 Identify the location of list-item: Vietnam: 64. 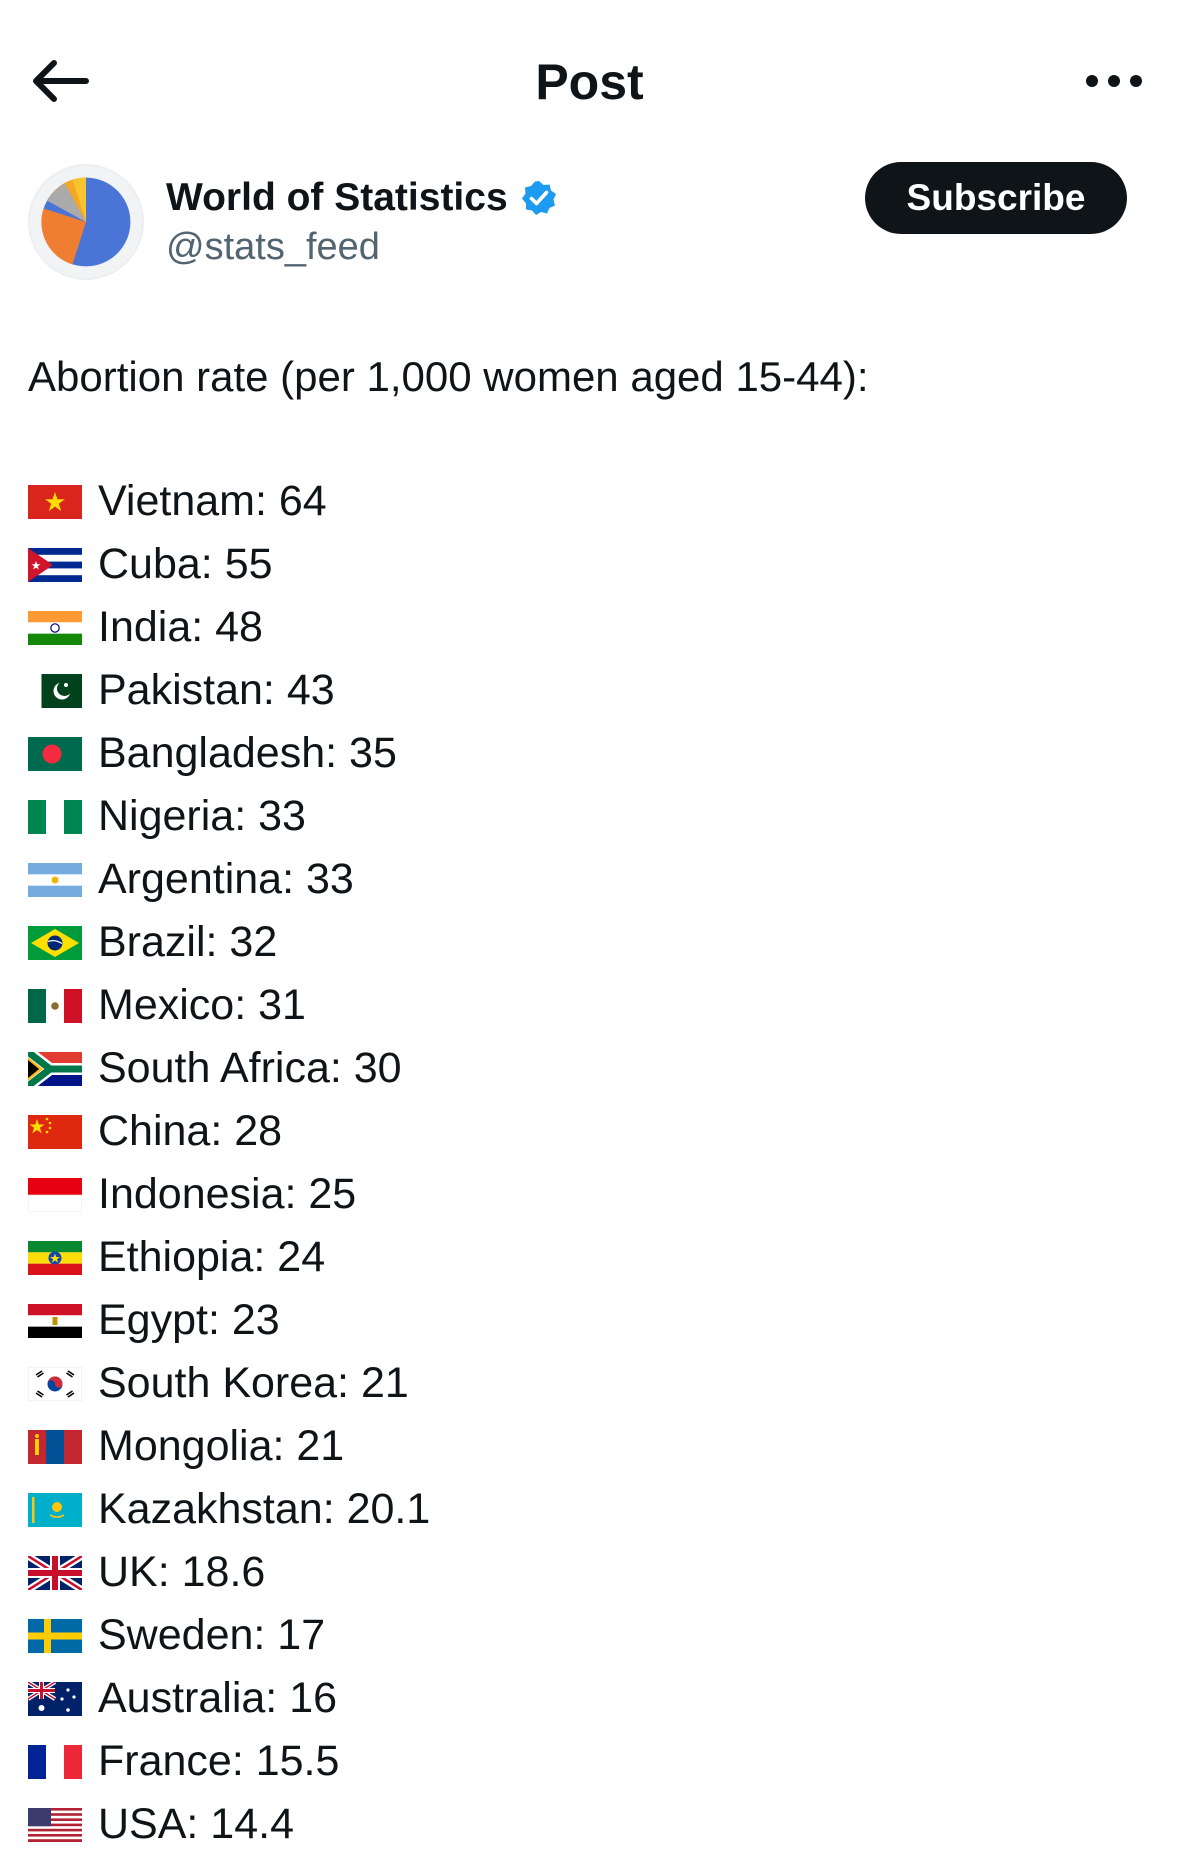
(229, 501).